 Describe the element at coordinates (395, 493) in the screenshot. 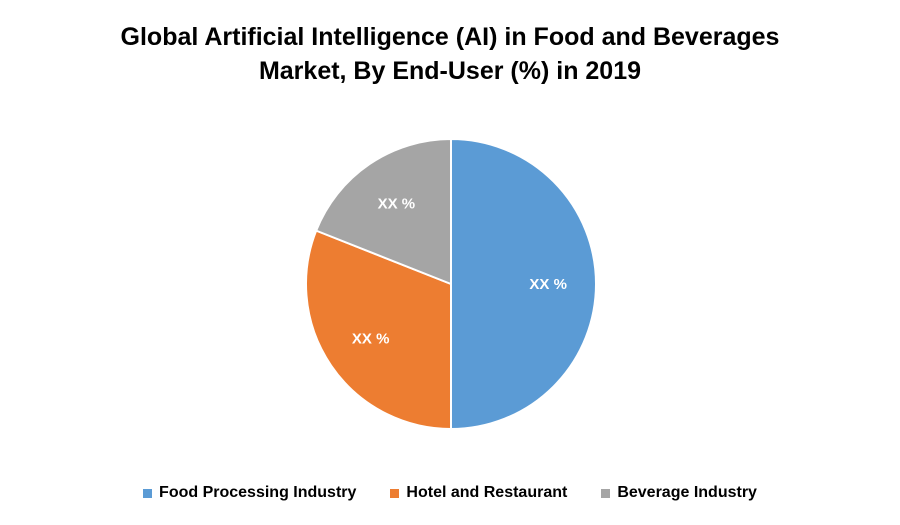

I see `legend-swatch-hotel-restaurant` at that location.